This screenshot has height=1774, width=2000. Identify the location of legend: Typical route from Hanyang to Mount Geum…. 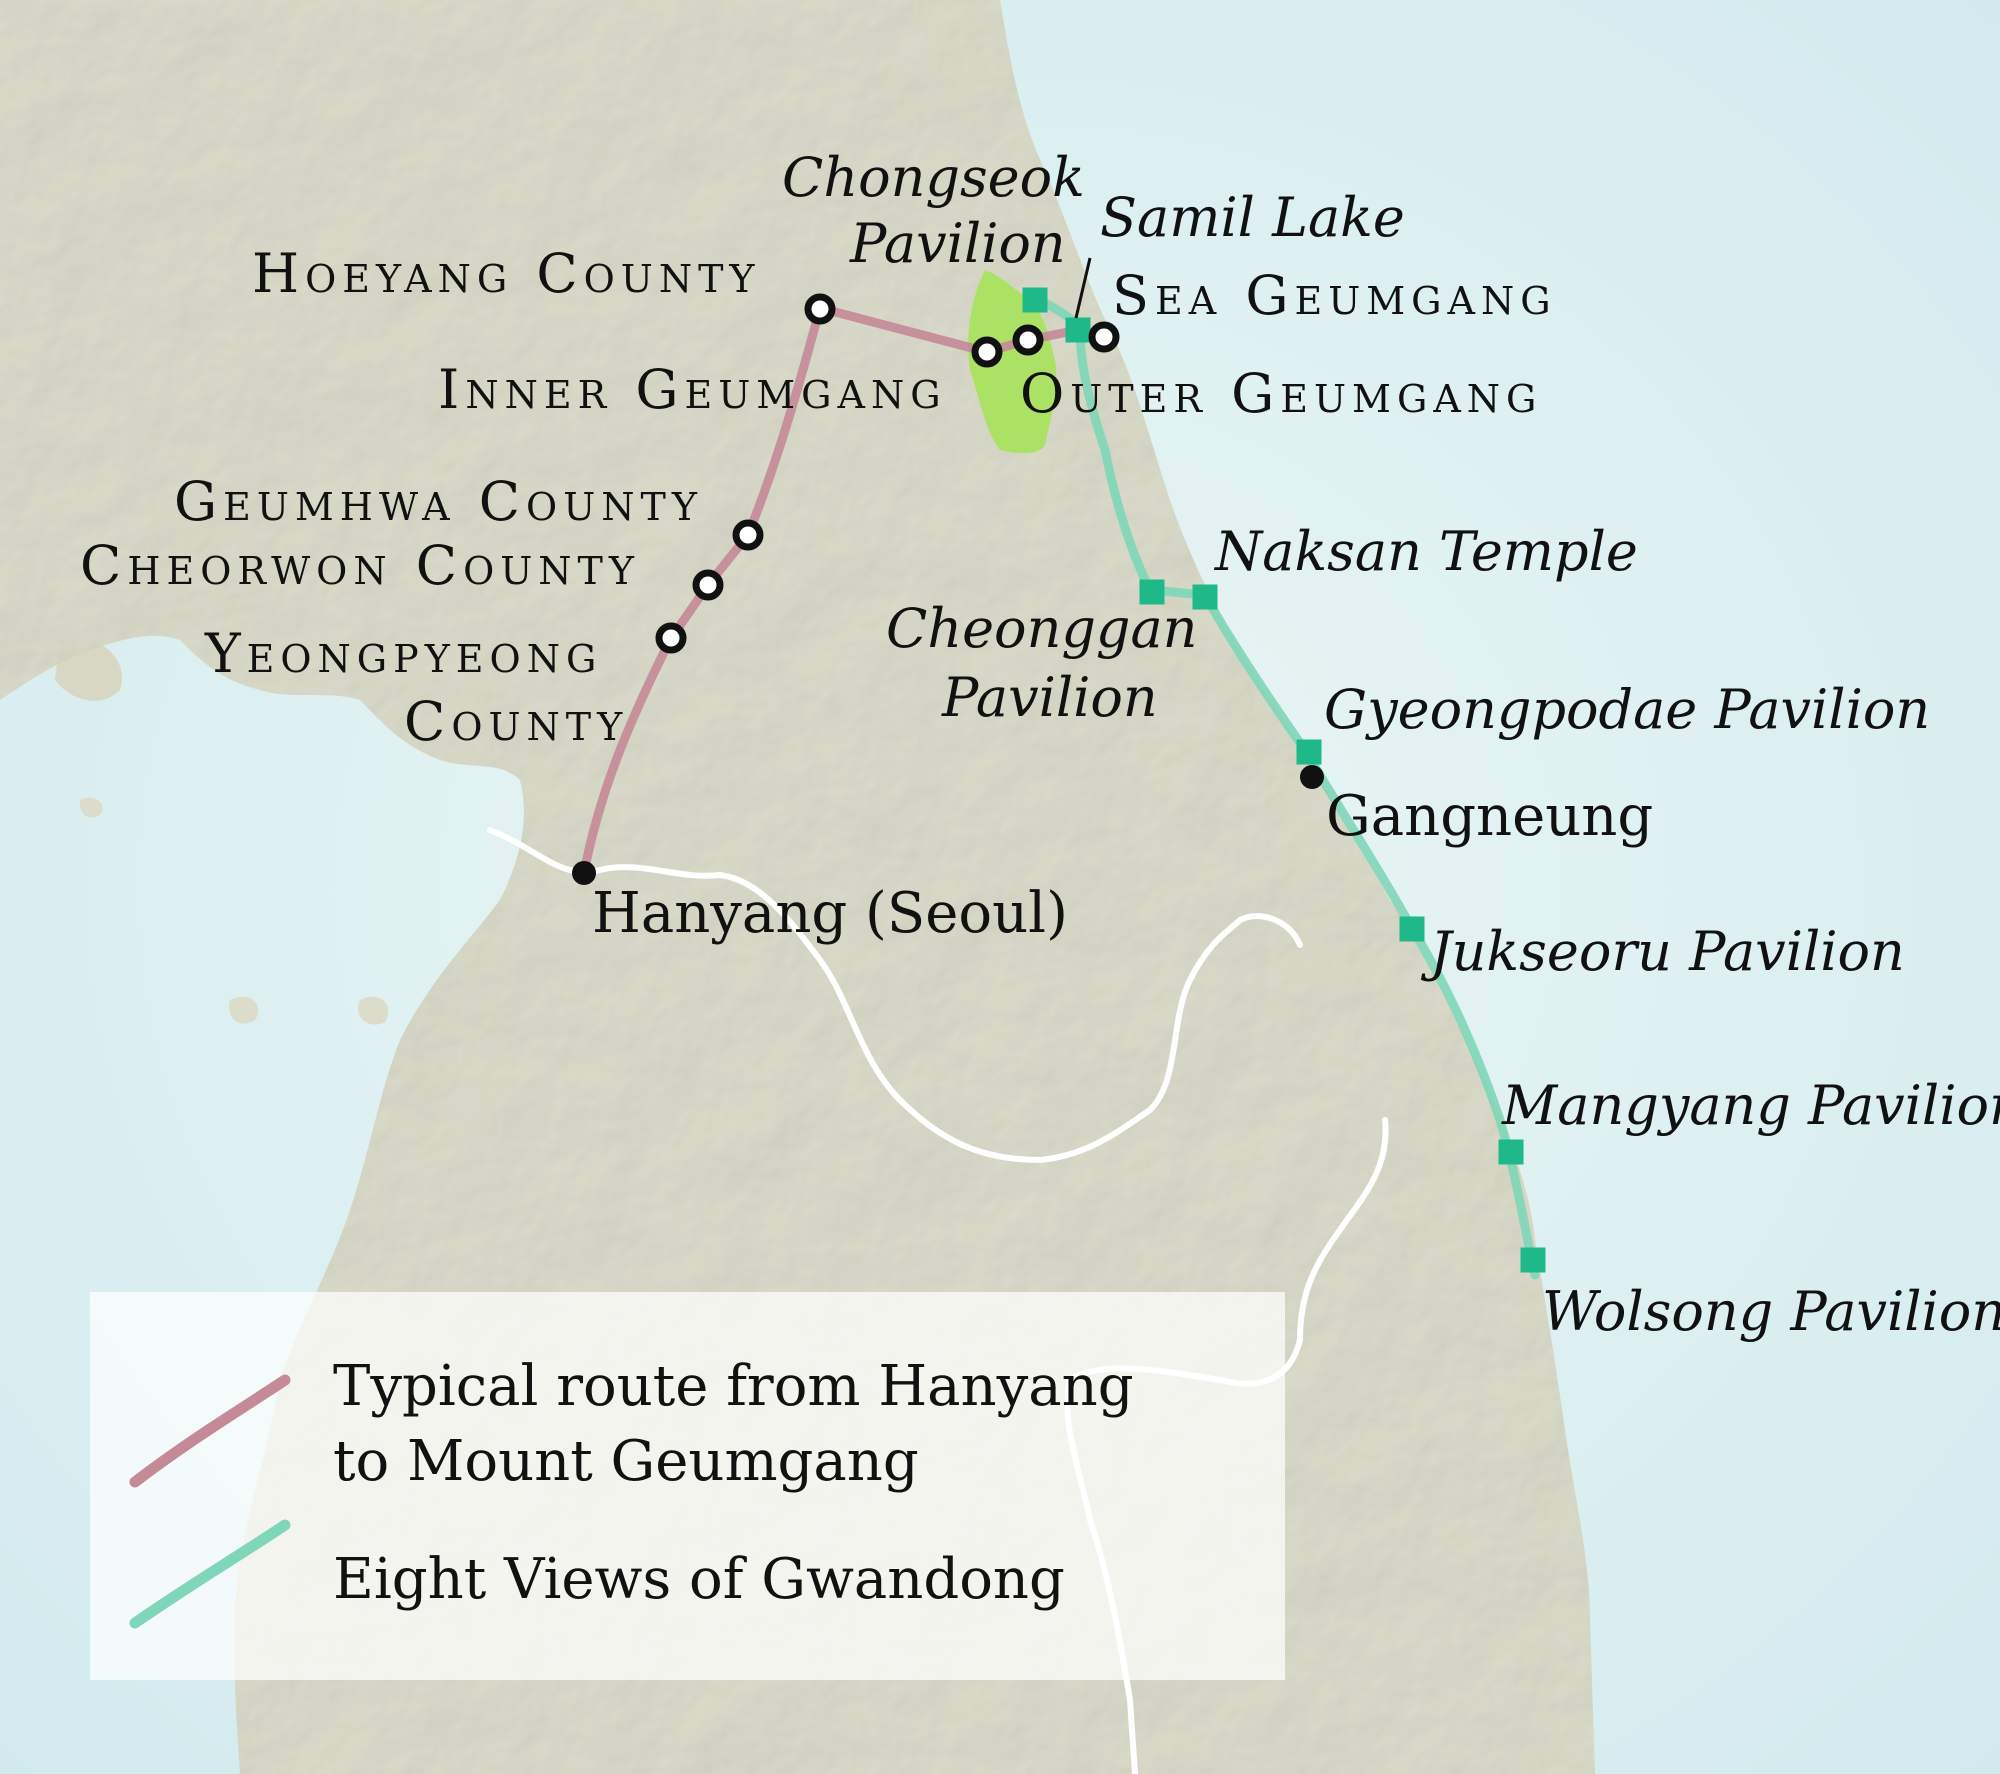
(687, 1486).